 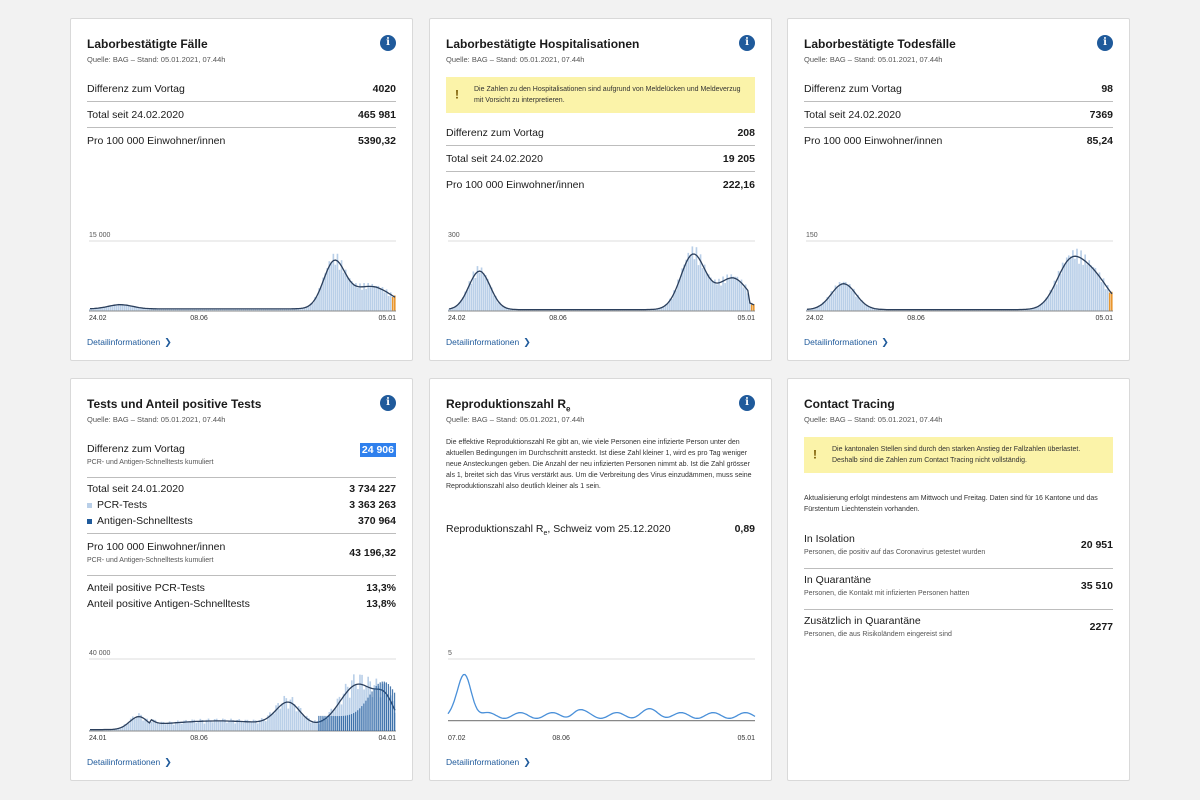 I want to click on card-source: Quelle: BAG – Stand: 05.01.2021, 07.44h, so click(x=515, y=419).